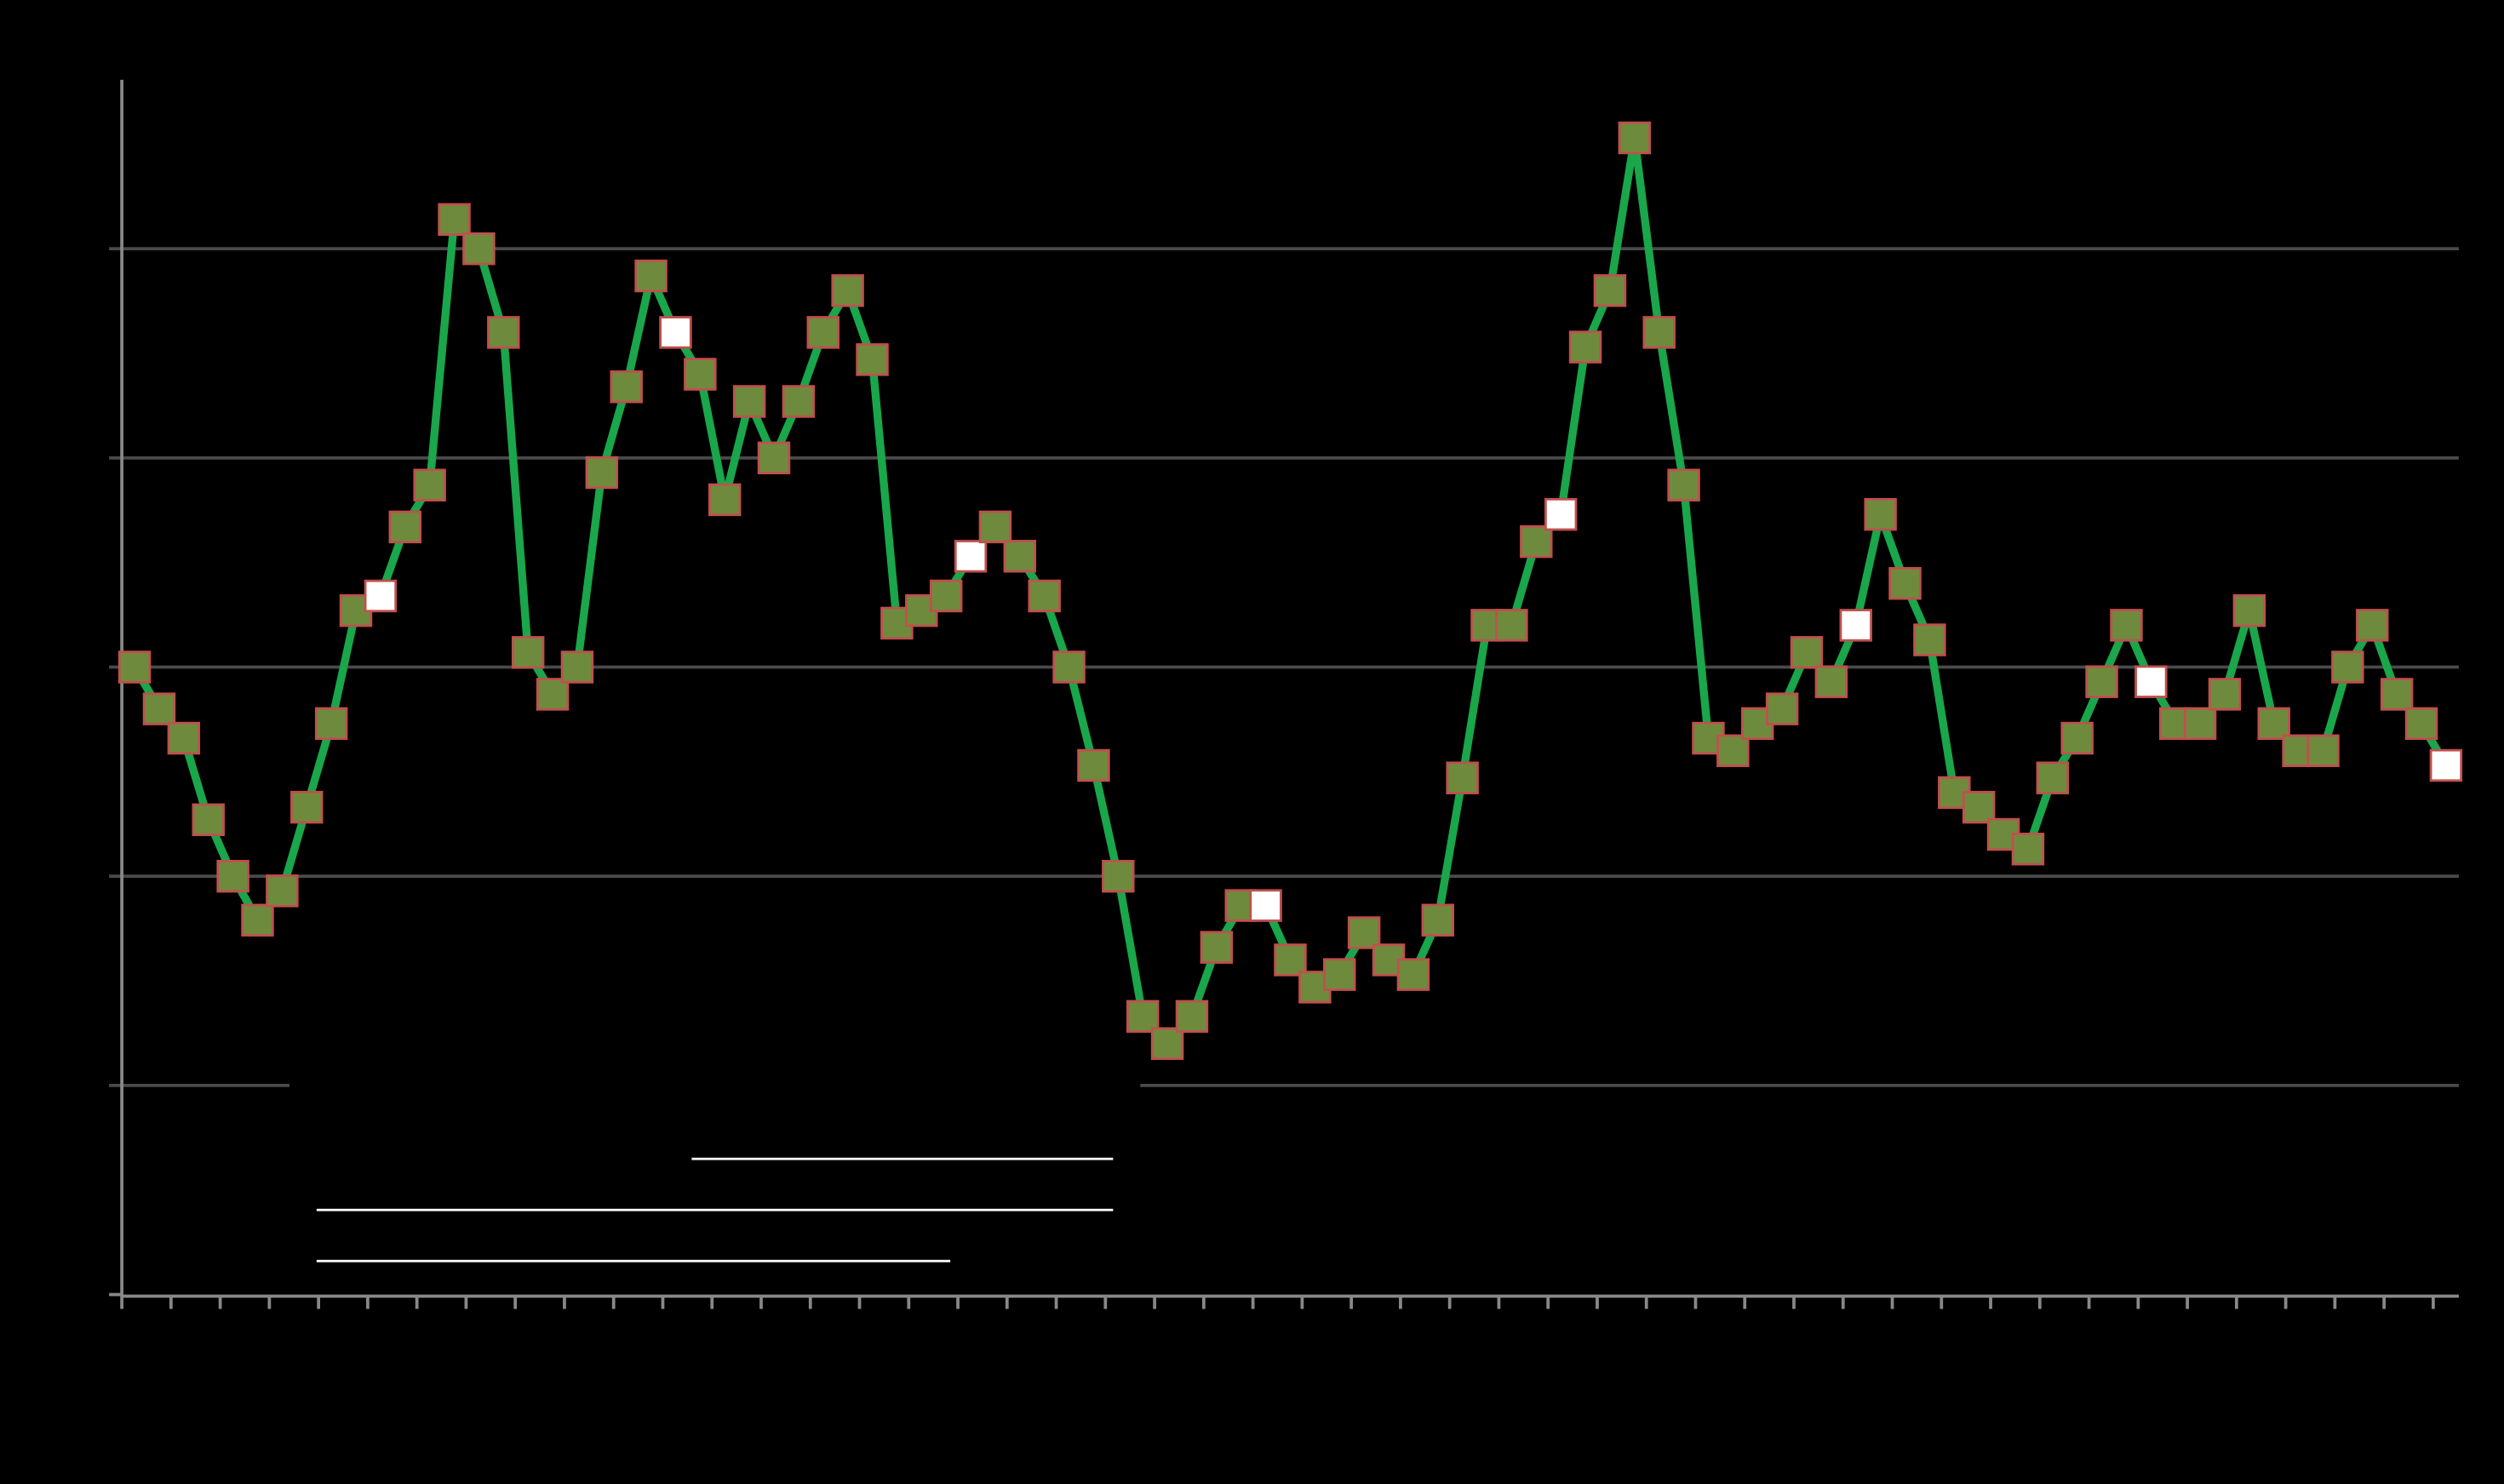  Describe the element at coordinates (92, 875) in the screenshot. I see `y-tick-label: 2` at that location.